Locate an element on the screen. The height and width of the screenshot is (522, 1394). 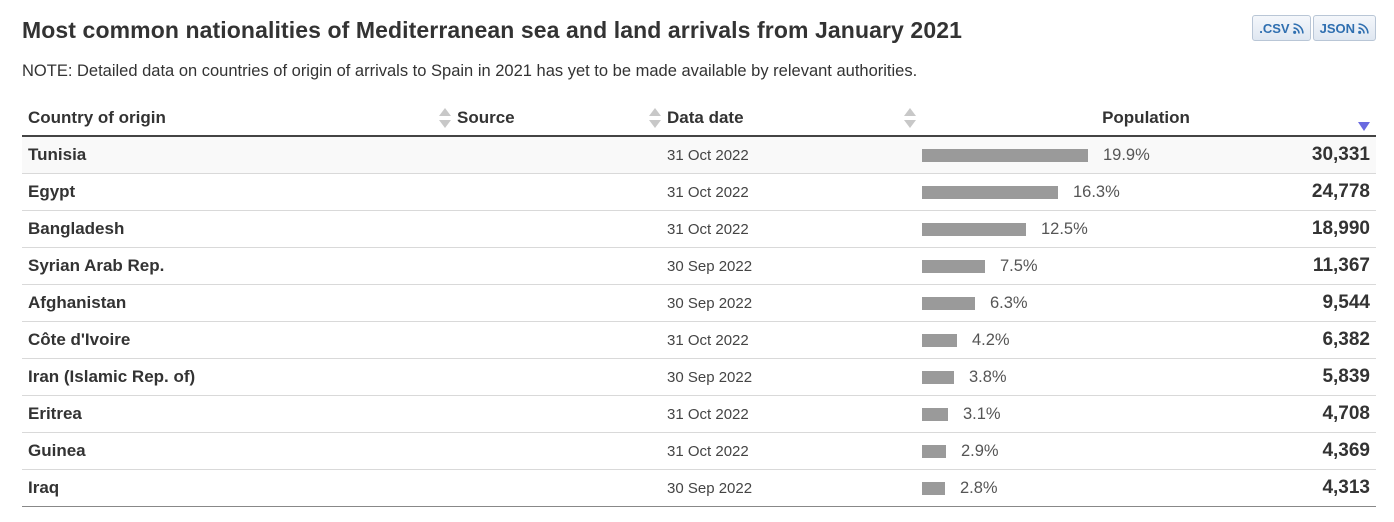
country-cell: Côte d'Ivoire is located at coordinates (236, 340).